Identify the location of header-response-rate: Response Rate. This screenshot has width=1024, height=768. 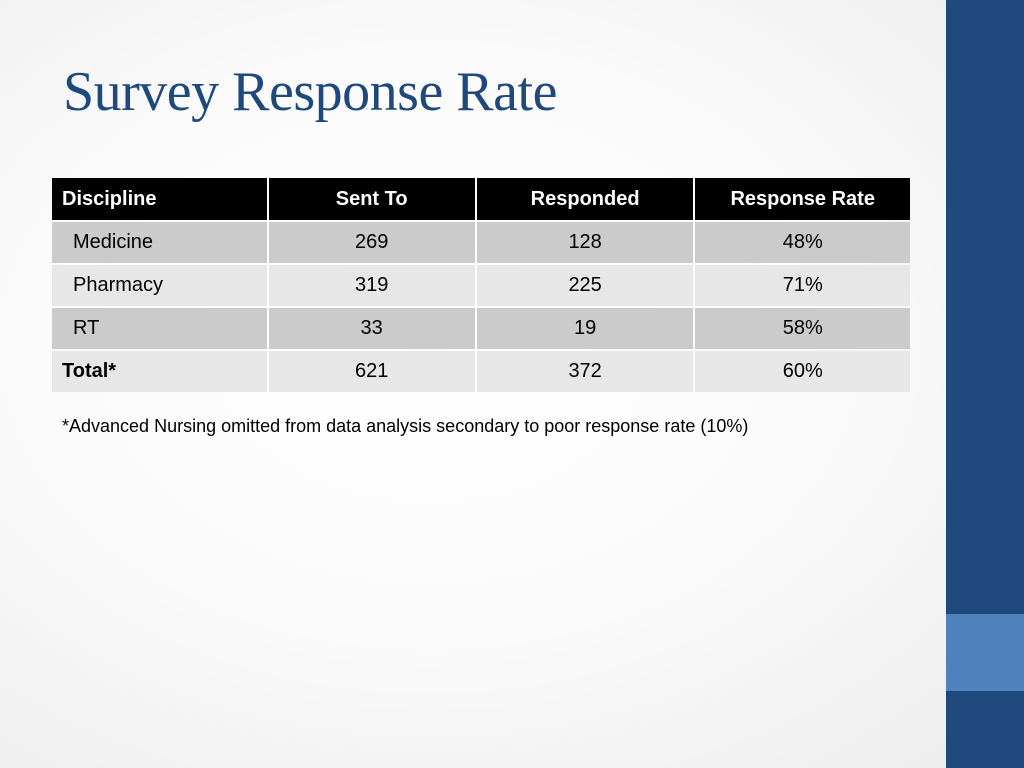
(802, 199).